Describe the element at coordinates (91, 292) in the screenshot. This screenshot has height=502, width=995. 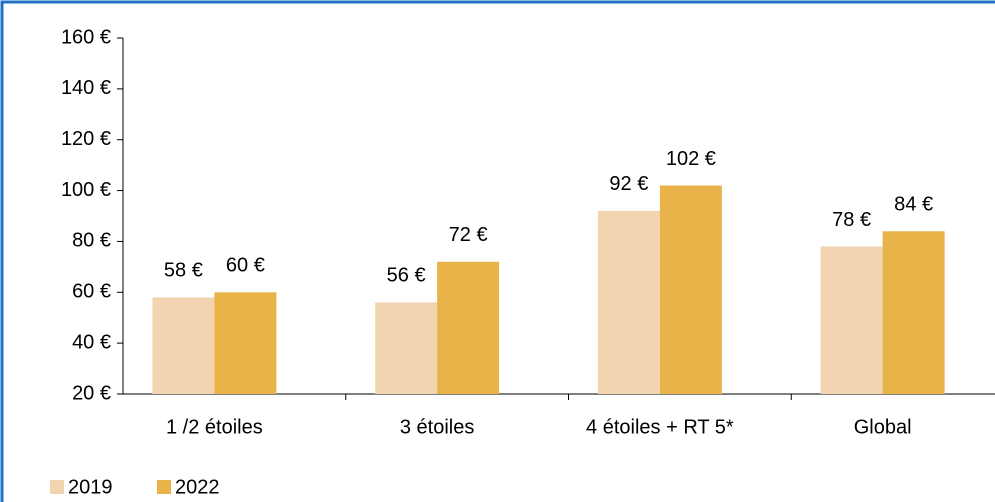
I see `y-tick-label: 60 €` at that location.